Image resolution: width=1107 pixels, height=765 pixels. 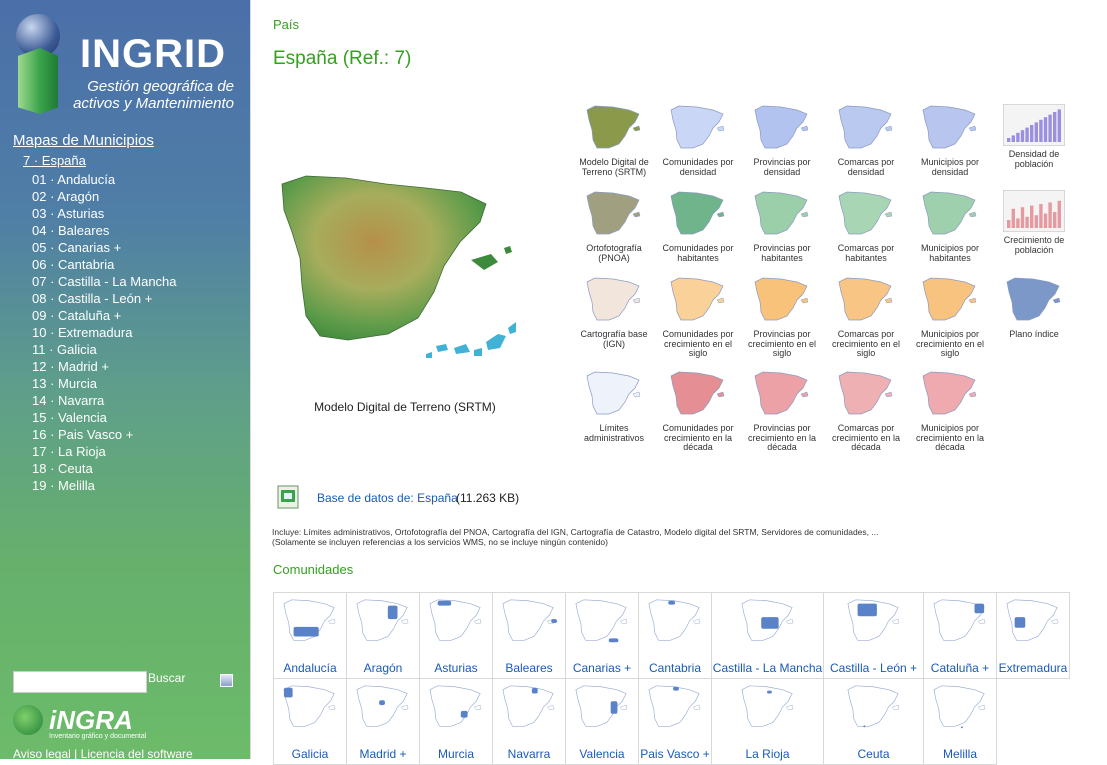 I want to click on database-size: (11.263 KB), so click(x=488, y=498).